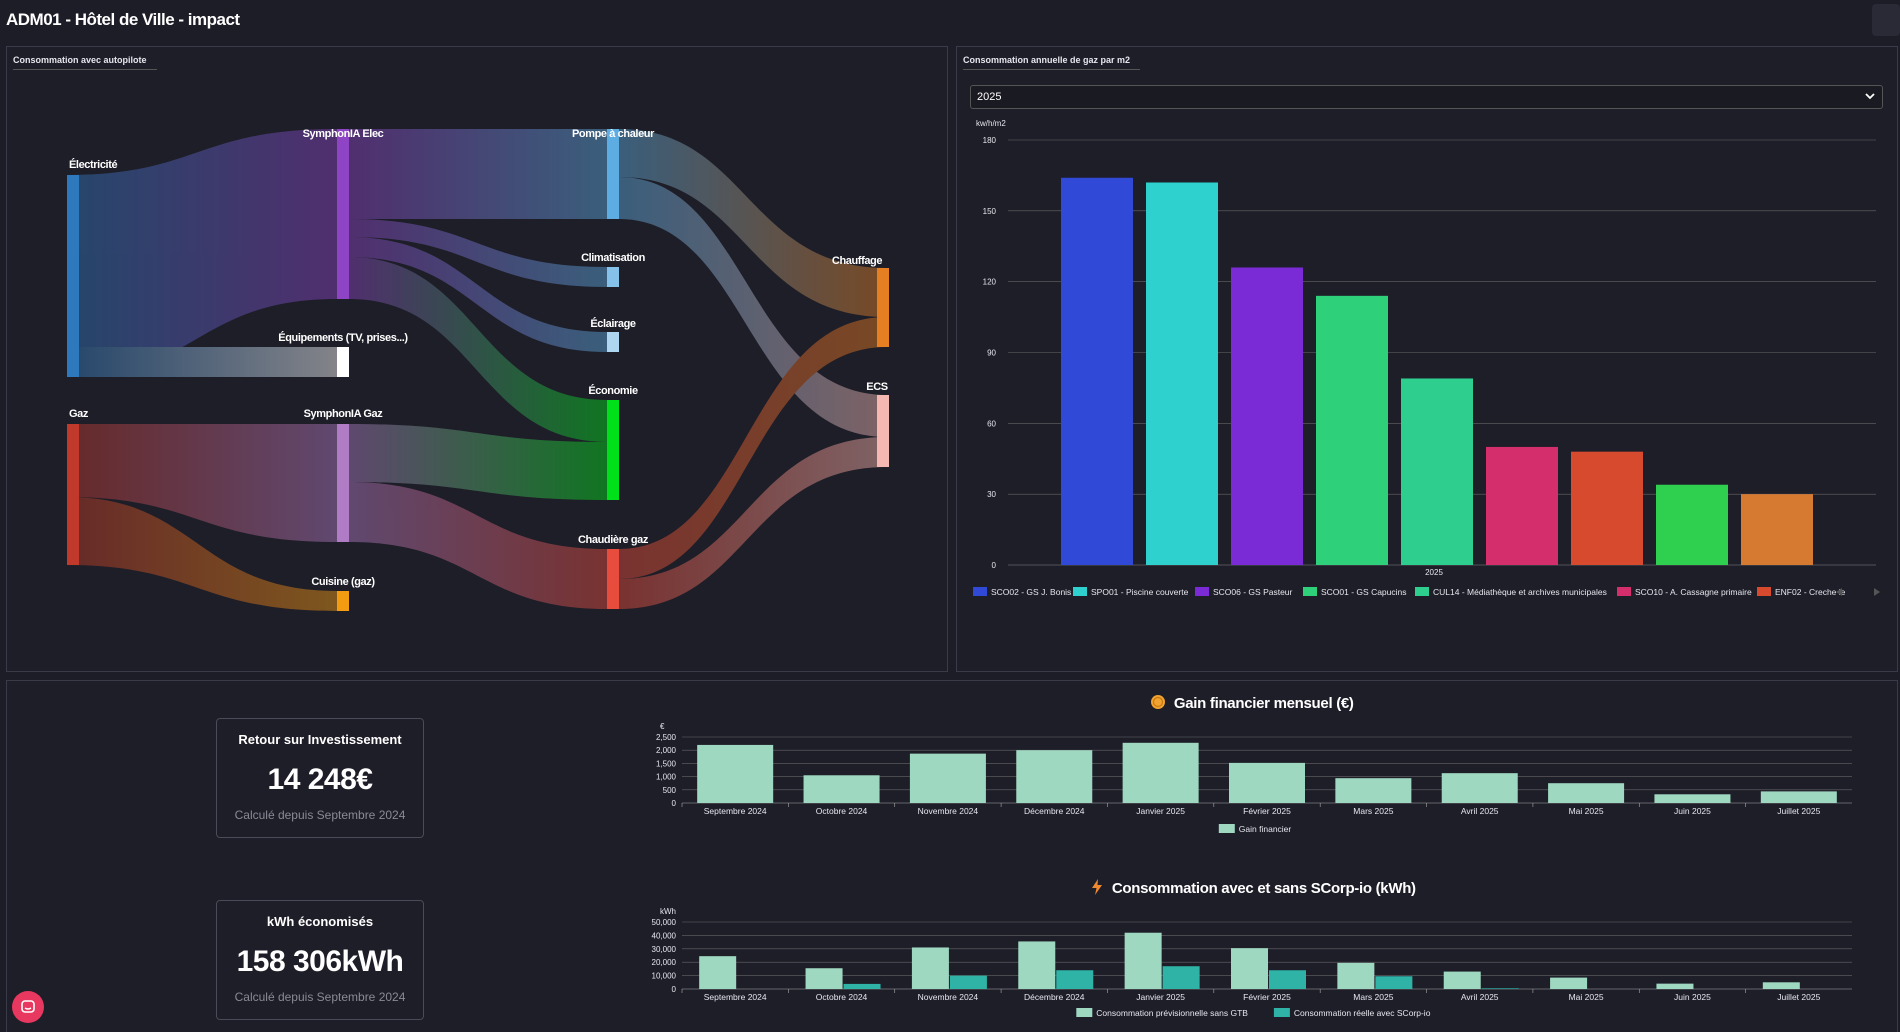 Image resolution: width=1900 pixels, height=1032 pixels. Describe the element at coordinates (343, 582) in the screenshot. I see `label-cuisine: Cuisine (gaz)` at that location.